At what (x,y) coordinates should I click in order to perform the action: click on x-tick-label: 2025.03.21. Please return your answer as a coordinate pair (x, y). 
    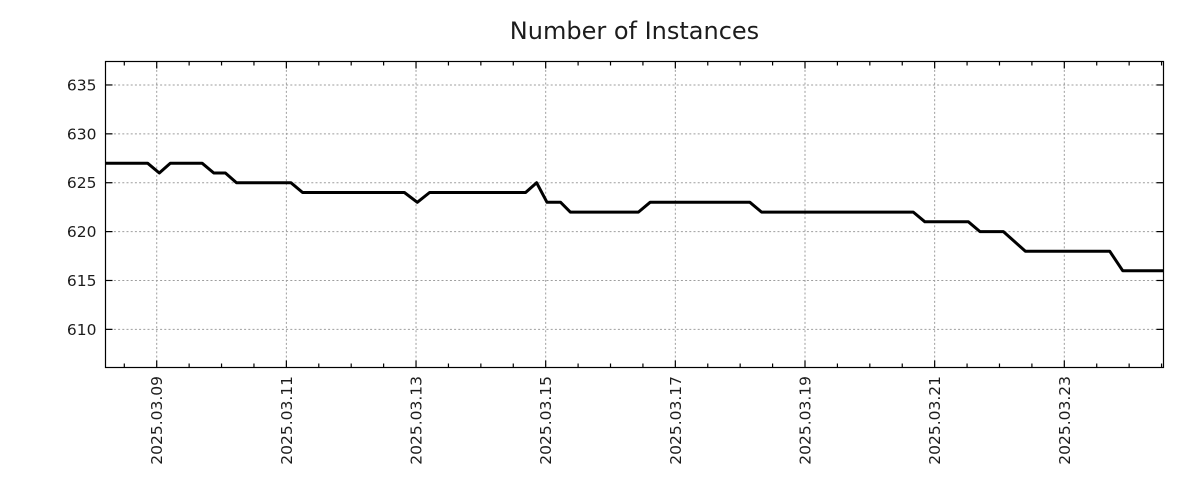
    Looking at the image, I should click on (935, 420).